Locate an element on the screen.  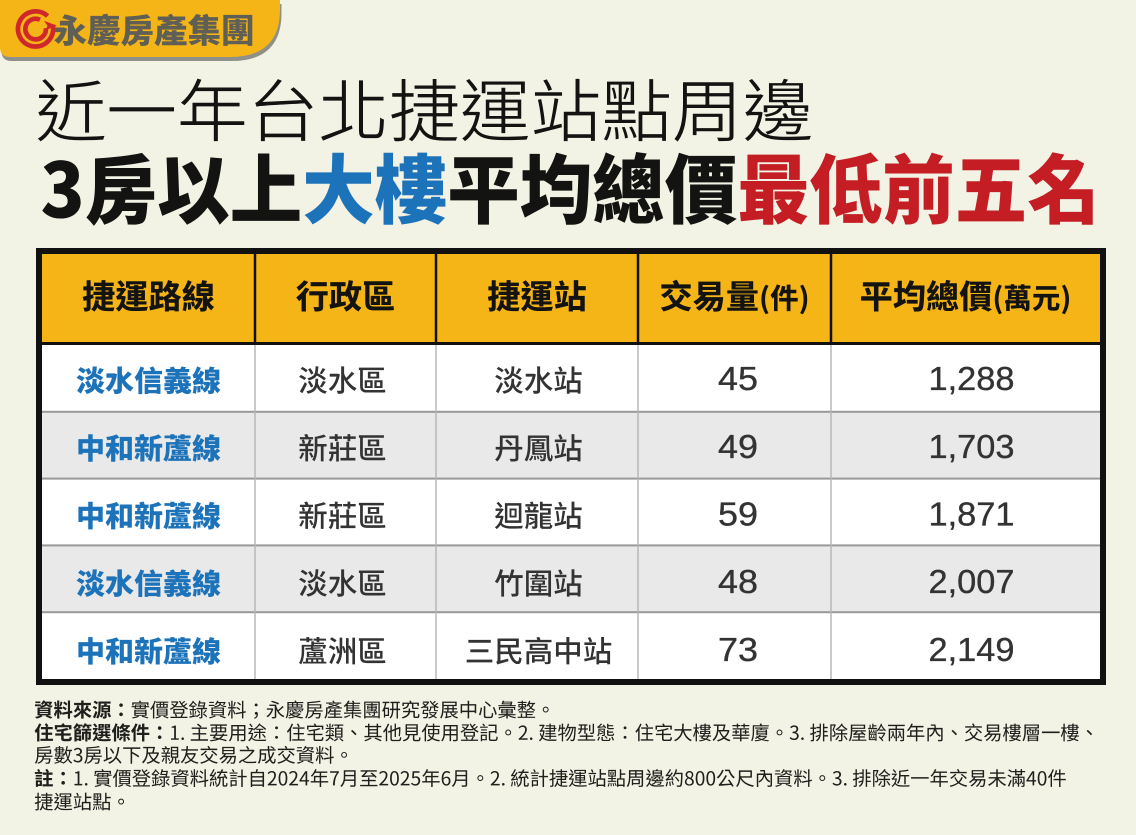
svg-text: 48 is located at coordinates (738, 581).